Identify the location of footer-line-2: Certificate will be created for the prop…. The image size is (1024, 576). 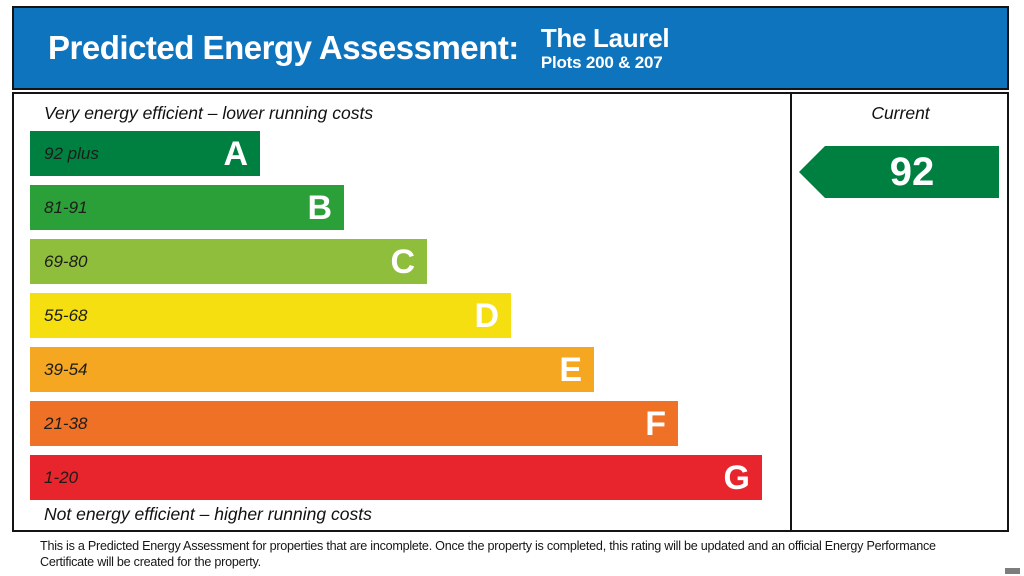
(150, 561).